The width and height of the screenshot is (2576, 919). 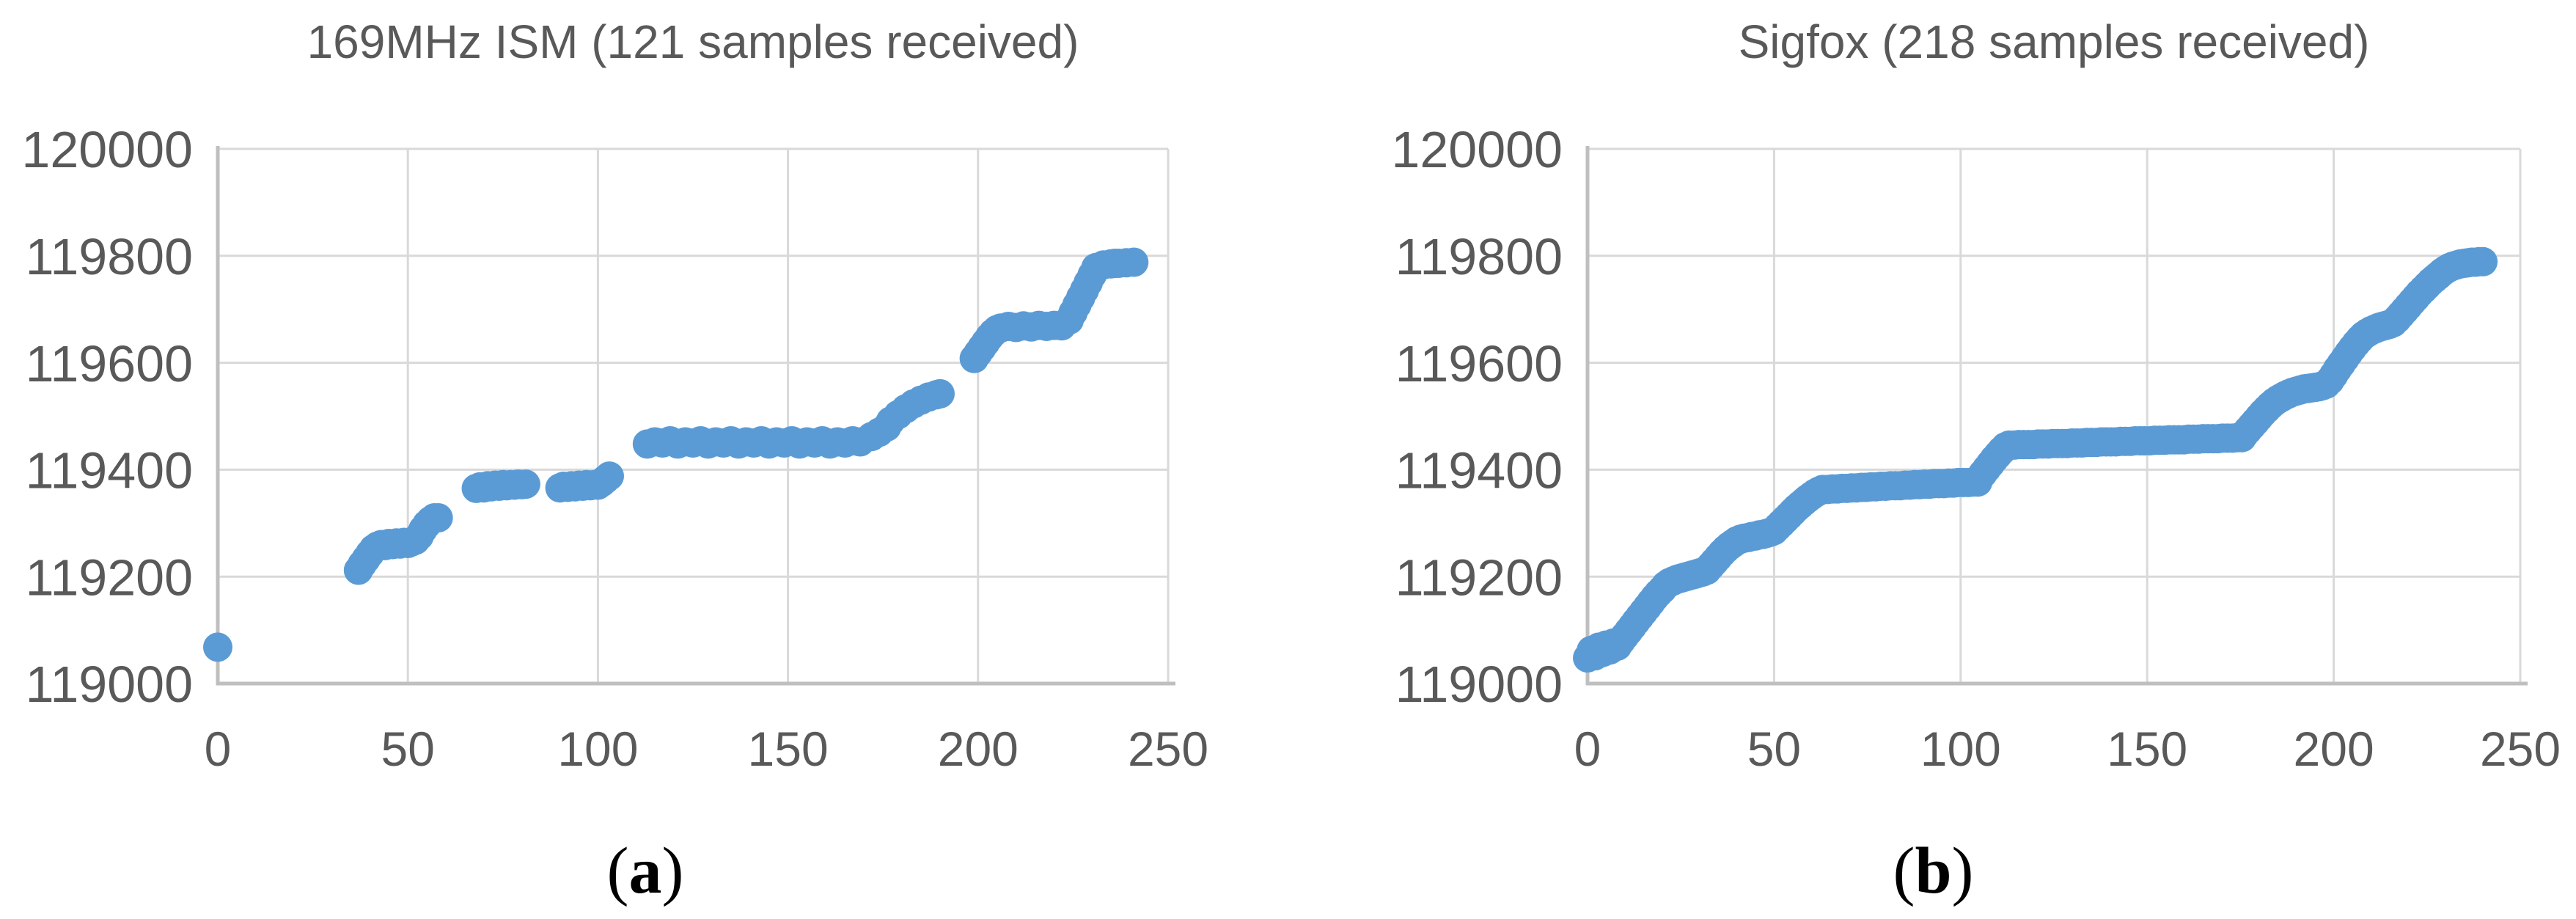 I want to click on caption-letter: b, so click(x=1934, y=871).